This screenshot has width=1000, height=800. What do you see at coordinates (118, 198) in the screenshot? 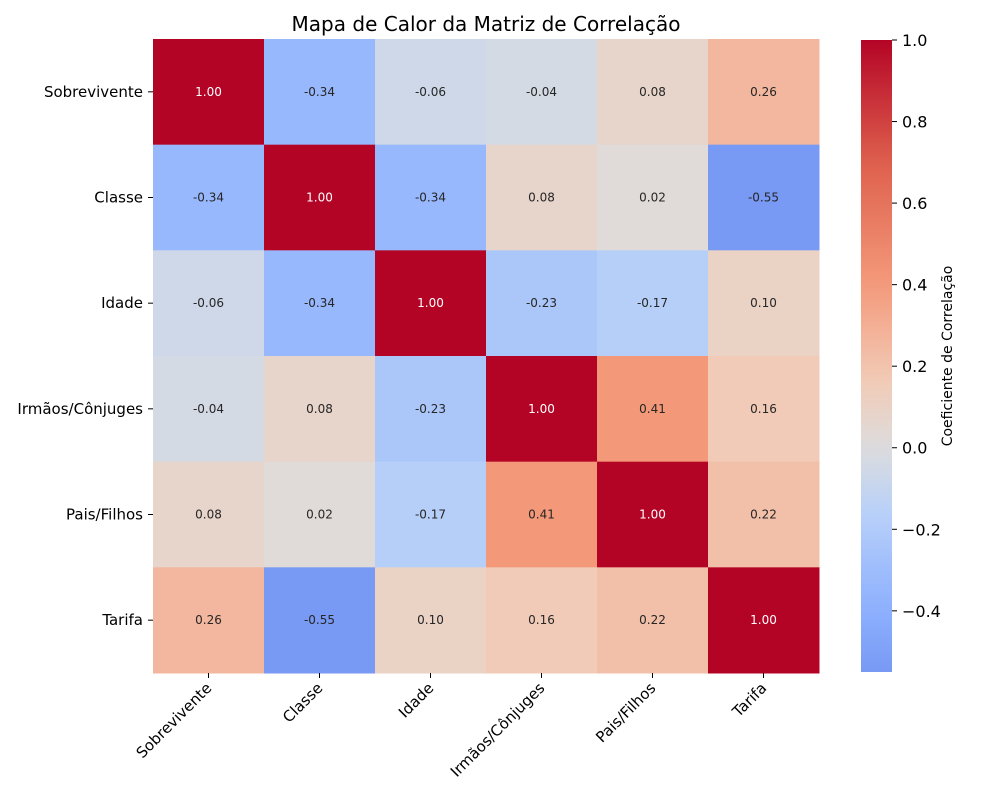
I see `row-label: Classe` at bounding box center [118, 198].